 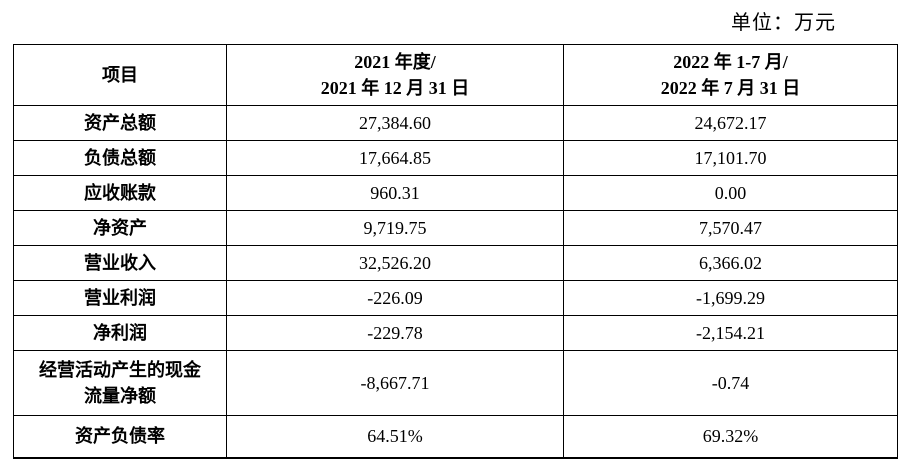 I want to click on value-2021: 64.51%, so click(x=395, y=436).